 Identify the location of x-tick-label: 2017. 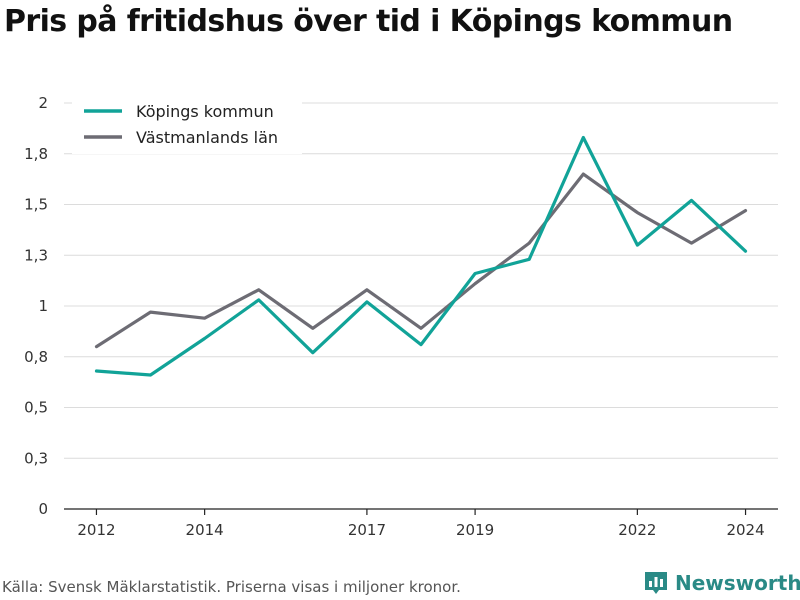
(367, 530).